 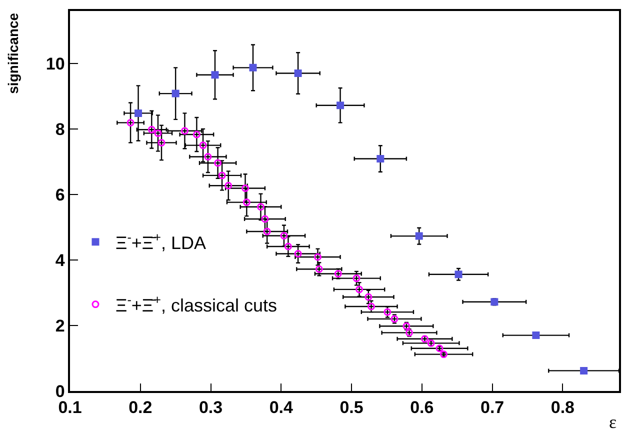 What do you see at coordinates (55, 64) in the screenshot?
I see `y-tick-label: 10` at bounding box center [55, 64].